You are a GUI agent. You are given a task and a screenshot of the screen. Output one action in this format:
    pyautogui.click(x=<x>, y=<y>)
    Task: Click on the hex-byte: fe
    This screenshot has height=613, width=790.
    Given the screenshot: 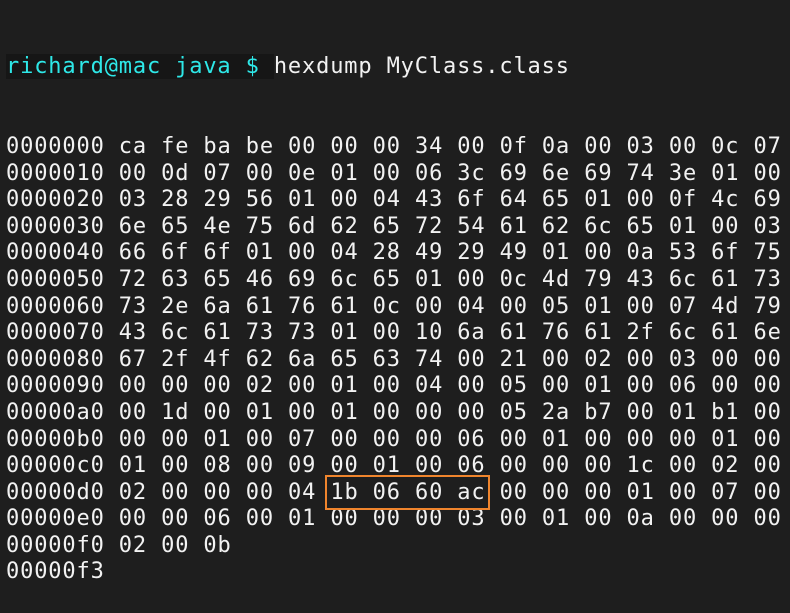 What is the action you would take?
    pyautogui.click(x=175, y=146)
    